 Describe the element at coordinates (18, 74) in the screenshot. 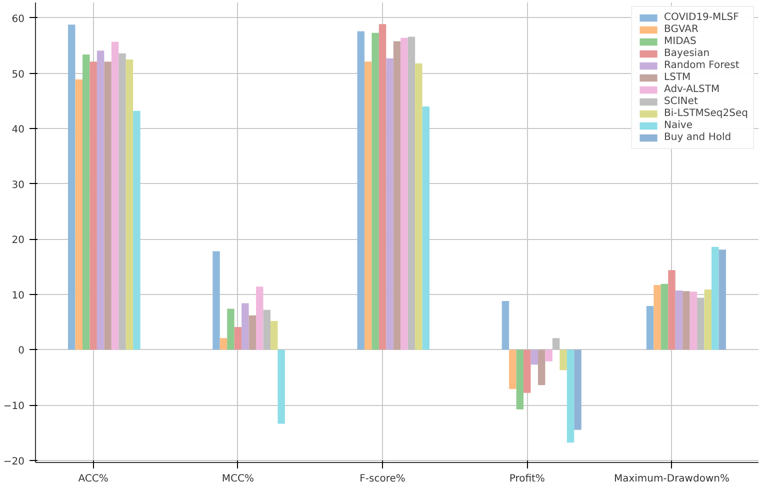

I see `y-tick-label: 50` at that location.